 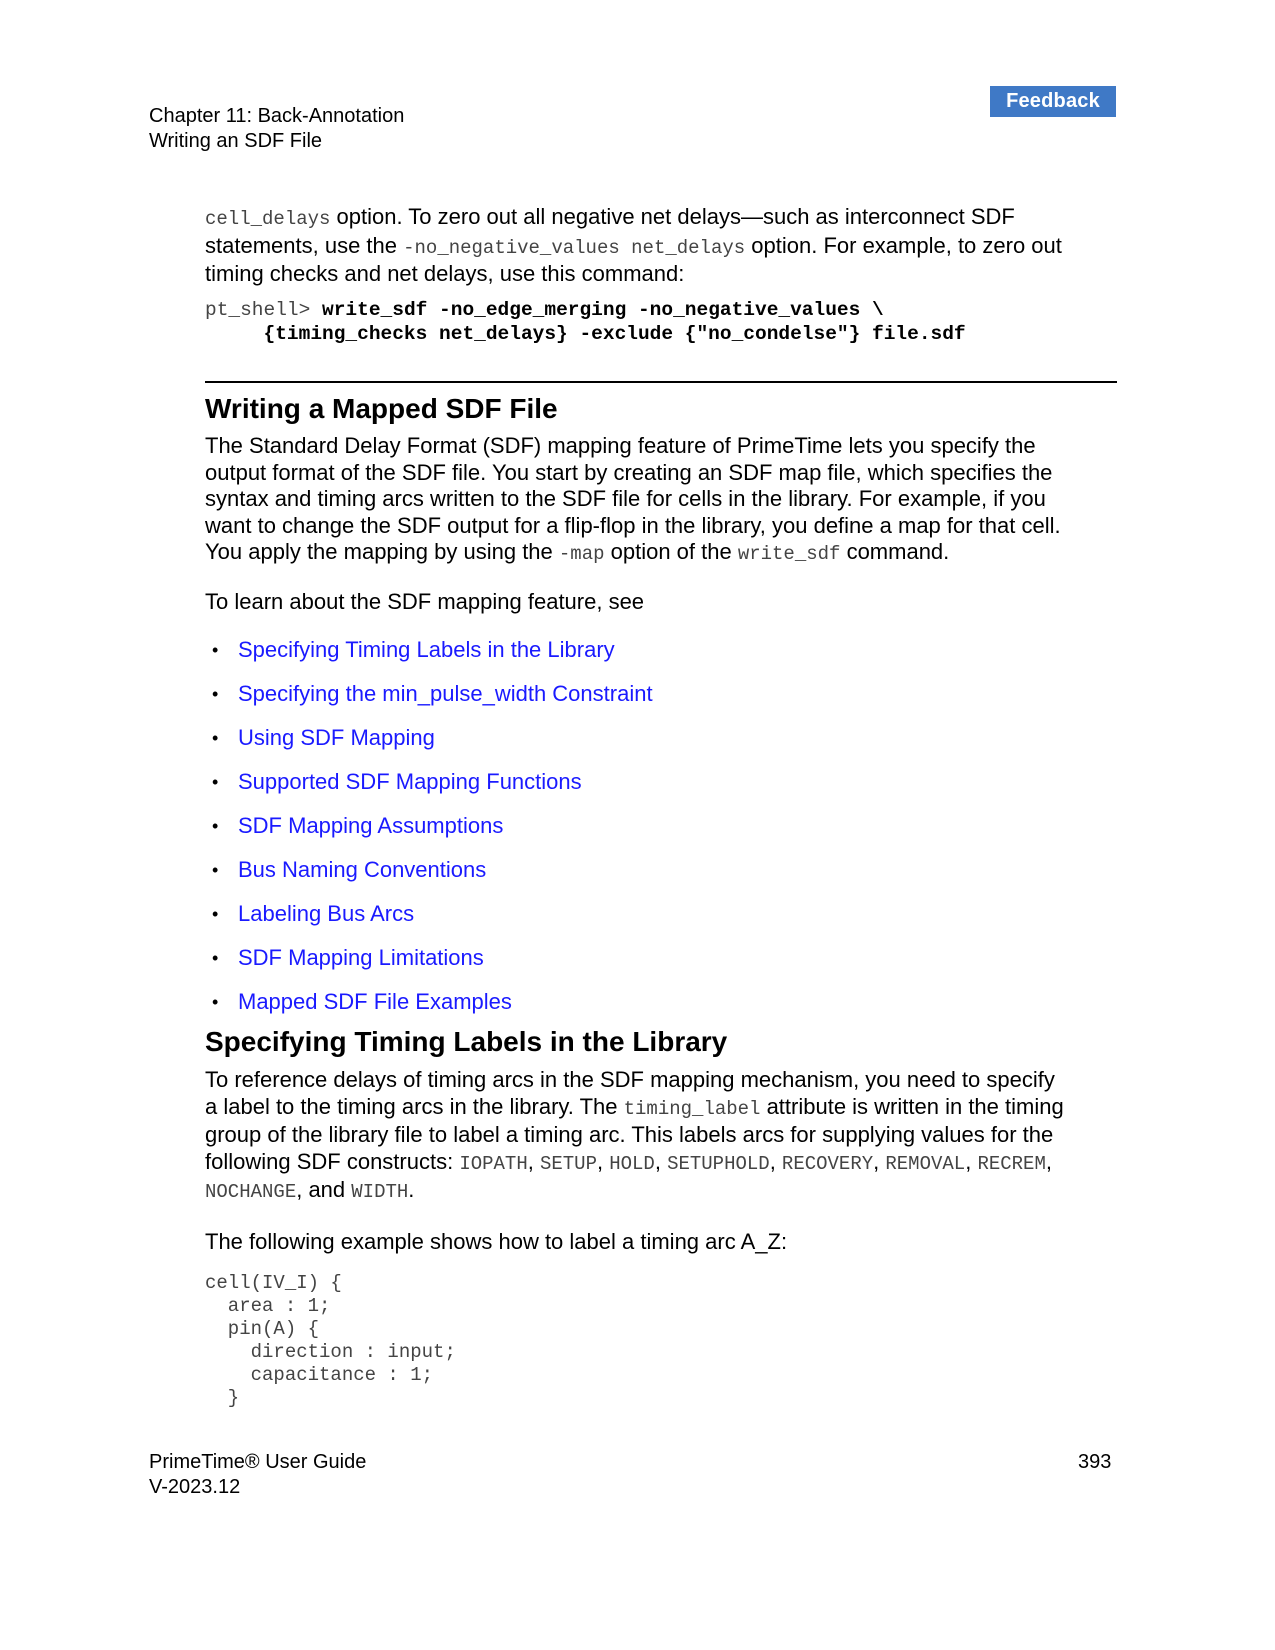 I want to click on construct-code: REMOVAL, so click(x=925, y=1163).